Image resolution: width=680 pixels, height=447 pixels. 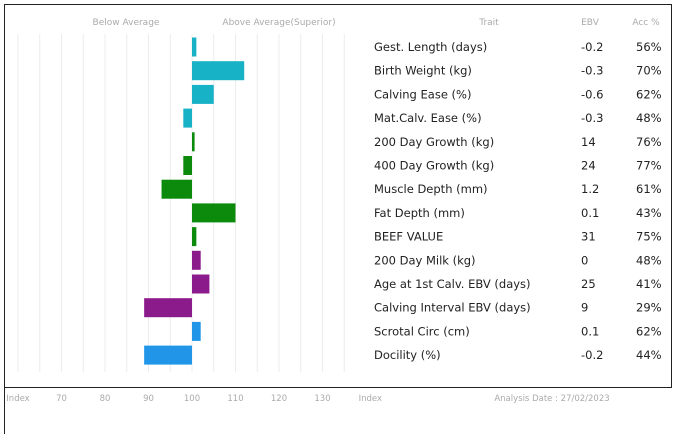 I want to click on tick-label: 100, so click(x=192, y=399).